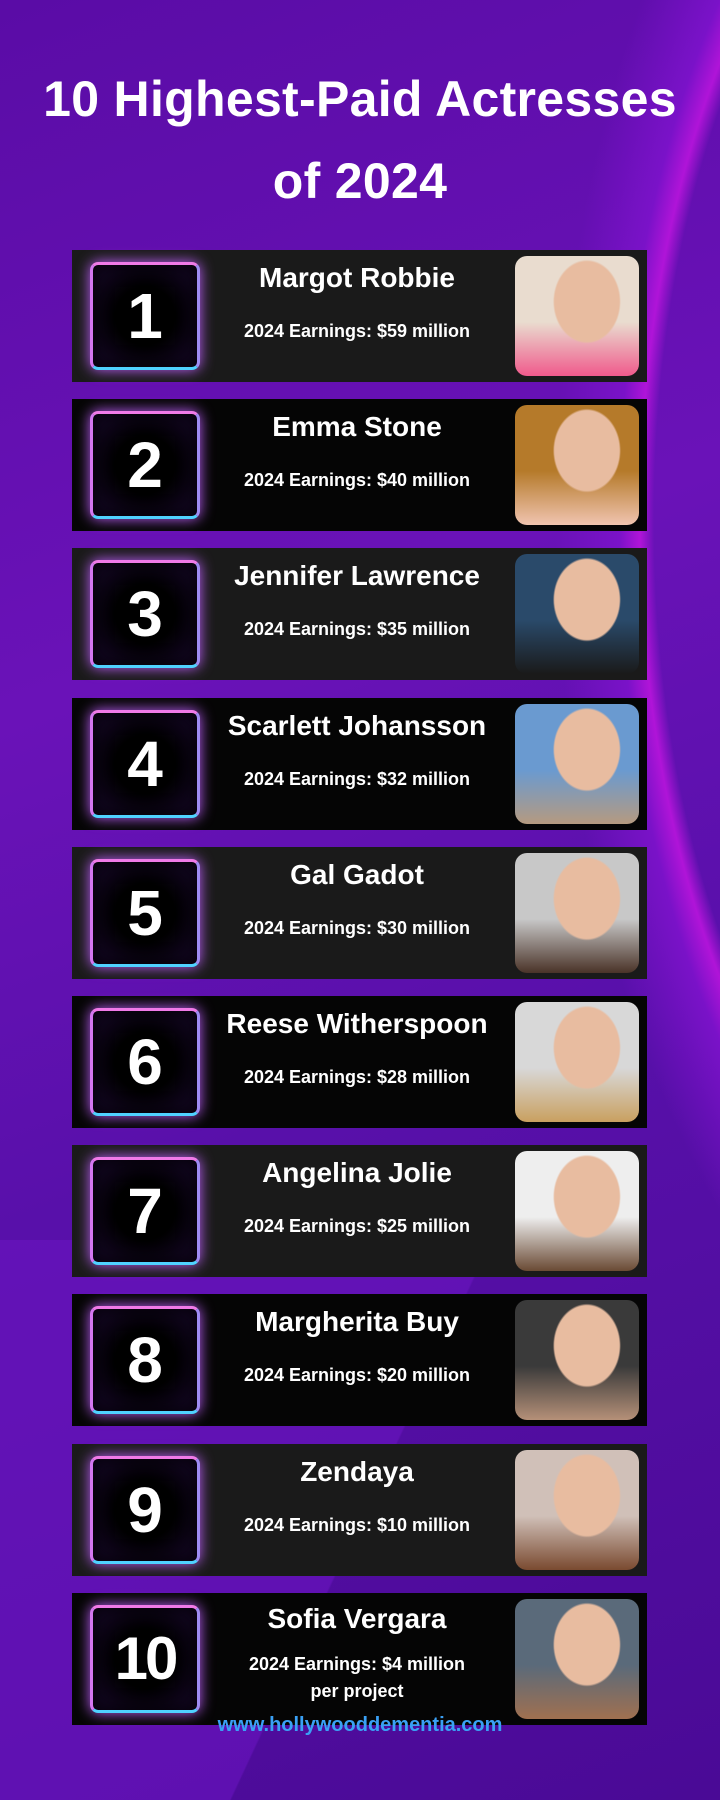 Image resolution: width=720 pixels, height=1800 pixels. What do you see at coordinates (360, 99) in the screenshot?
I see `title-line-1: 10 Highest-Paid Actresses` at bounding box center [360, 99].